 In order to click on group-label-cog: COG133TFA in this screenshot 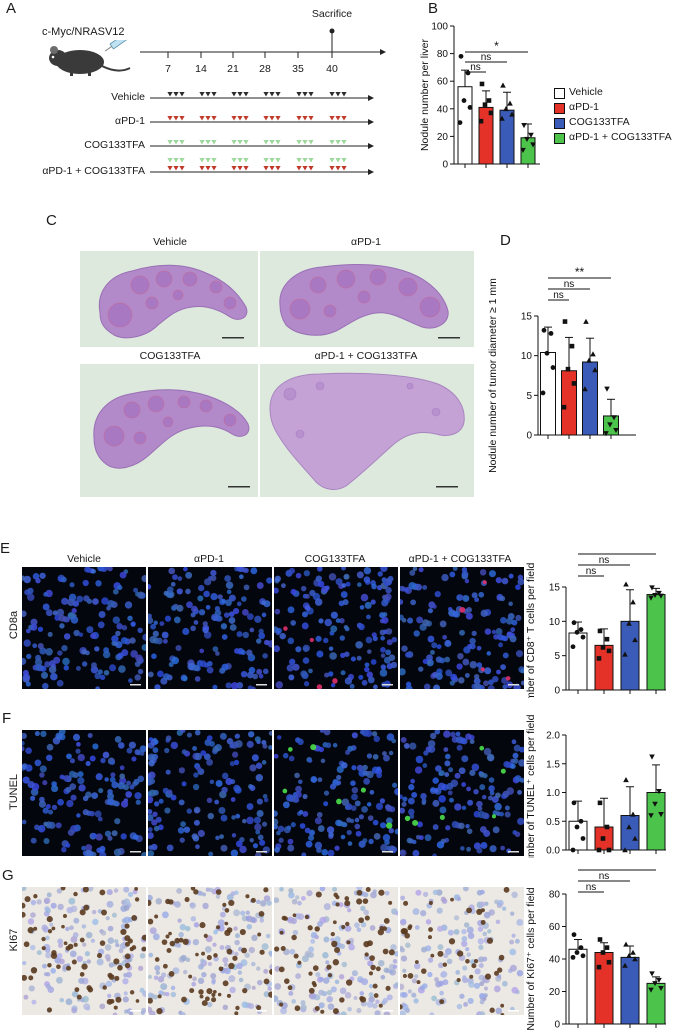, I will do `click(114, 145)`.